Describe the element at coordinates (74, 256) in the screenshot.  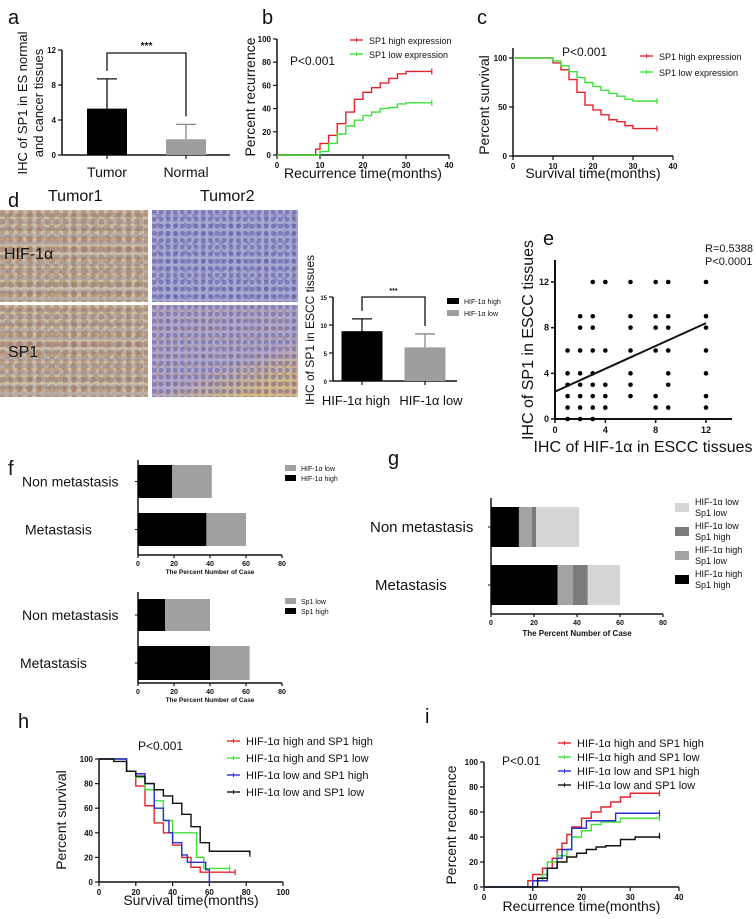
I see `micrograph-tumor1-hif1a` at that location.